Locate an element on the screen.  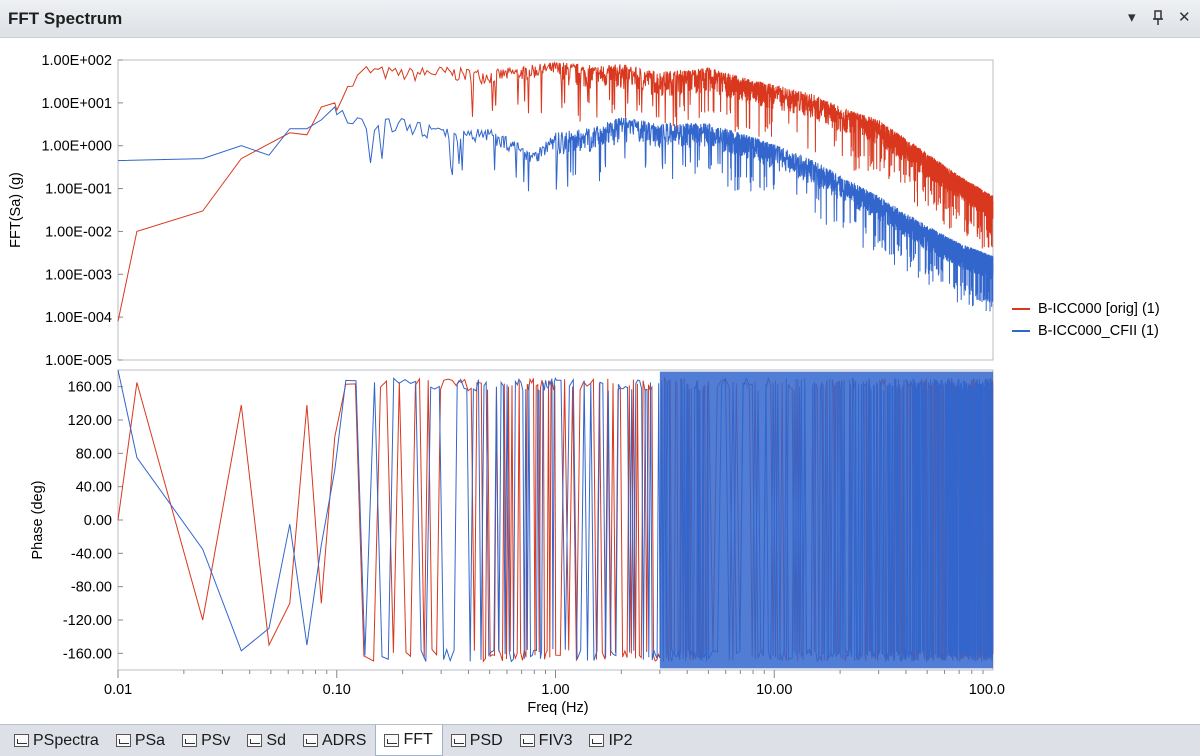
freq-xtick-label: 10.00 is located at coordinates (774, 690).